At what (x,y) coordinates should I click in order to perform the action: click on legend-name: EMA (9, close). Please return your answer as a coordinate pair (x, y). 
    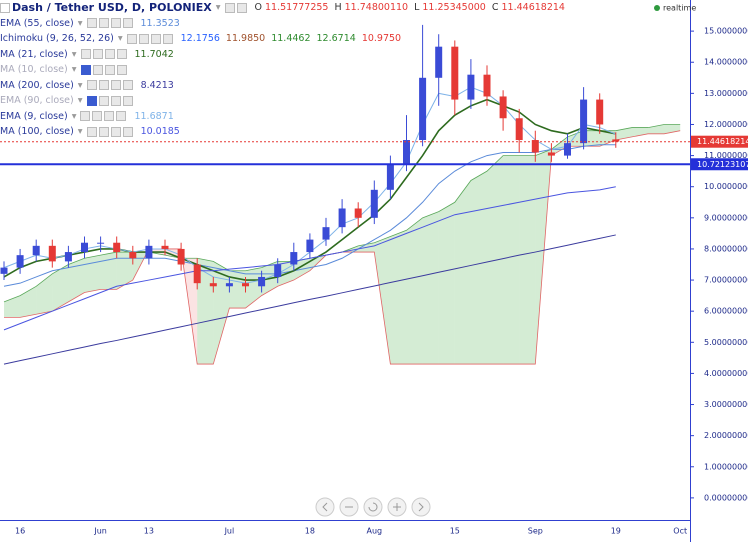
    Looking at the image, I should click on (34, 116).